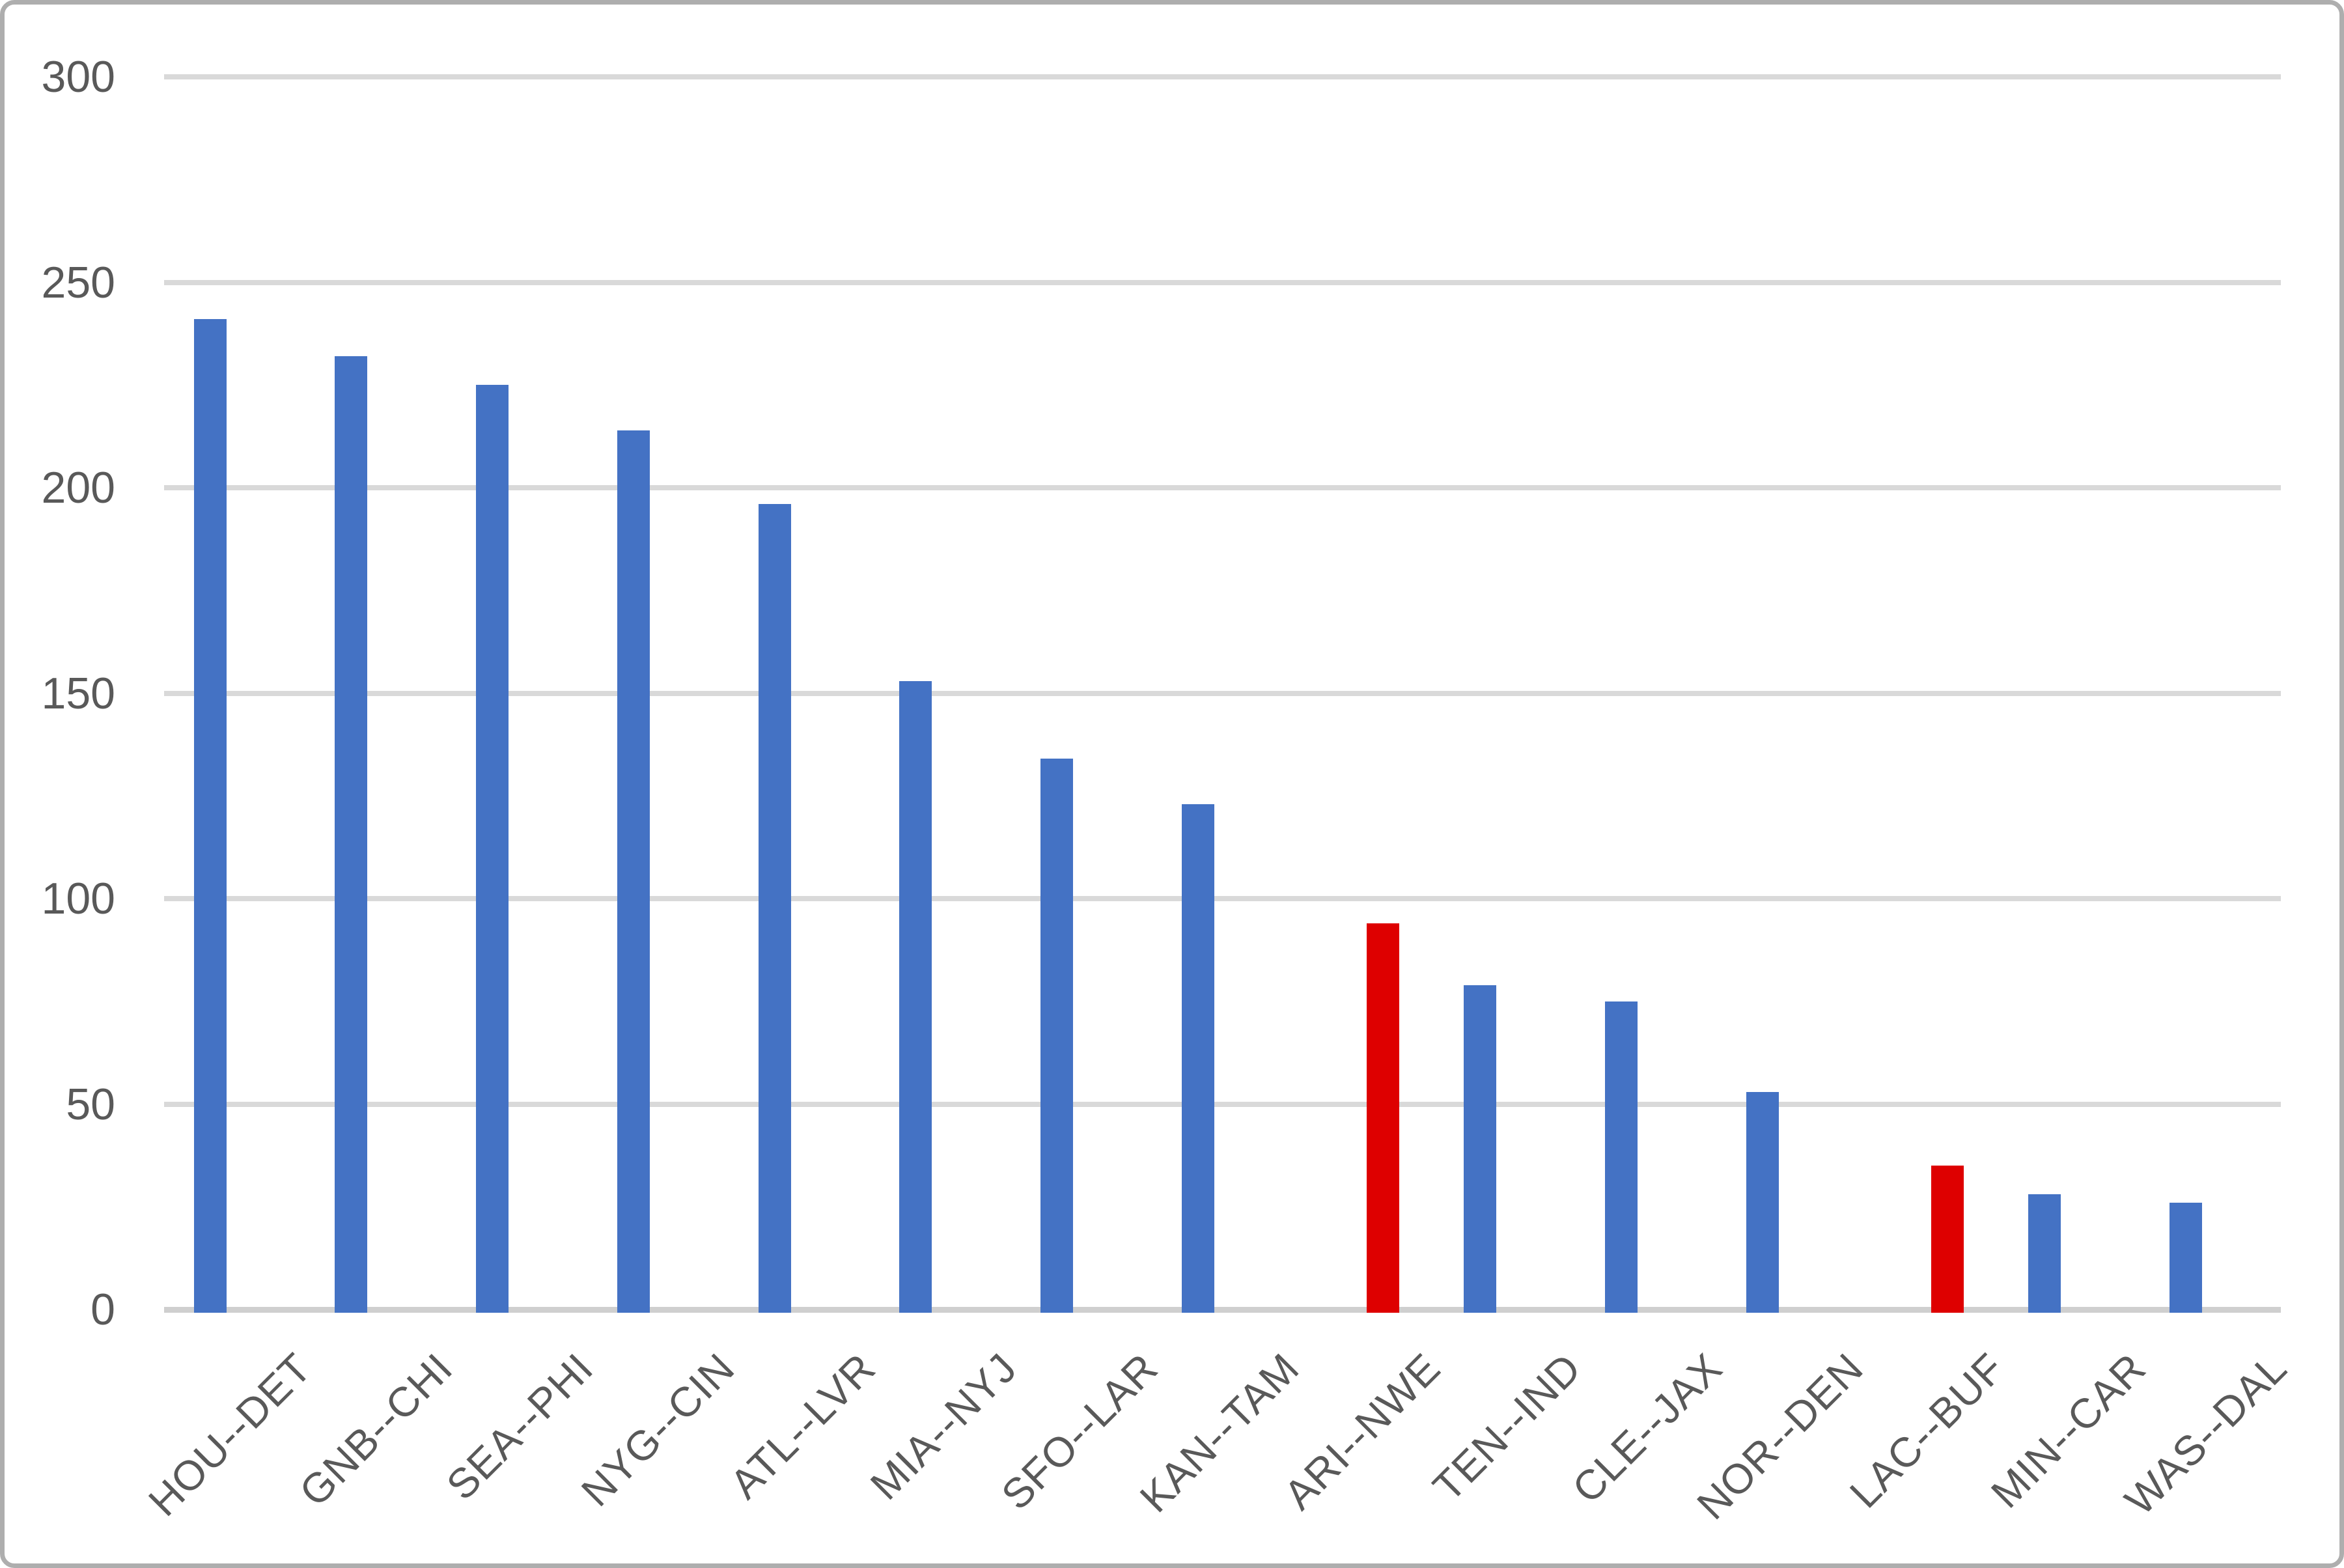  Describe the element at coordinates (1927, 1431) in the screenshot. I see `x-axis-category-label: LAC--BUF` at that location.